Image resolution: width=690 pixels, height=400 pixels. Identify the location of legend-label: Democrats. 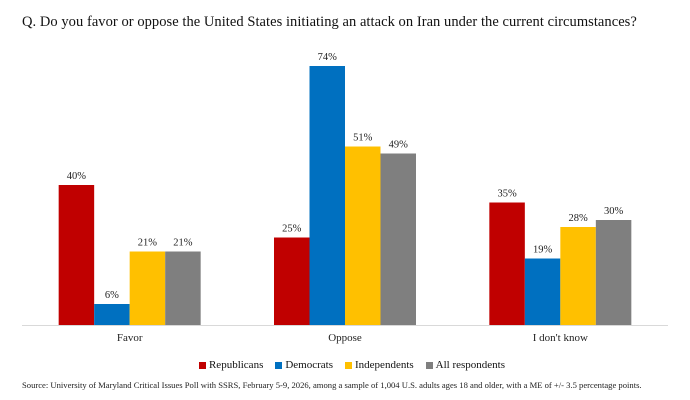
(309, 365).